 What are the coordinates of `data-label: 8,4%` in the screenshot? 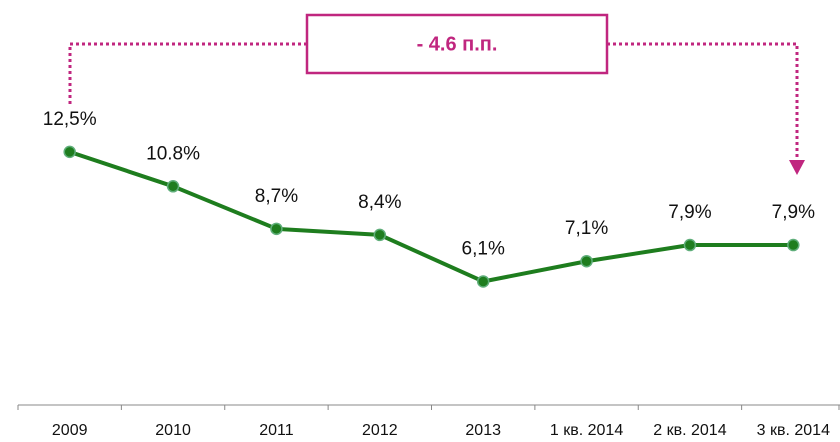 It's located at (379, 202).